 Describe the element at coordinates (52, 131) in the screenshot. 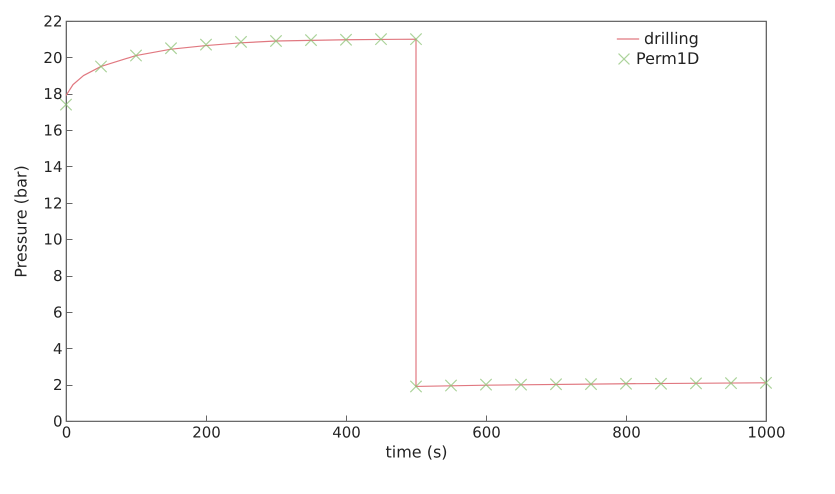

I see `y-tick-label: 16` at that location.